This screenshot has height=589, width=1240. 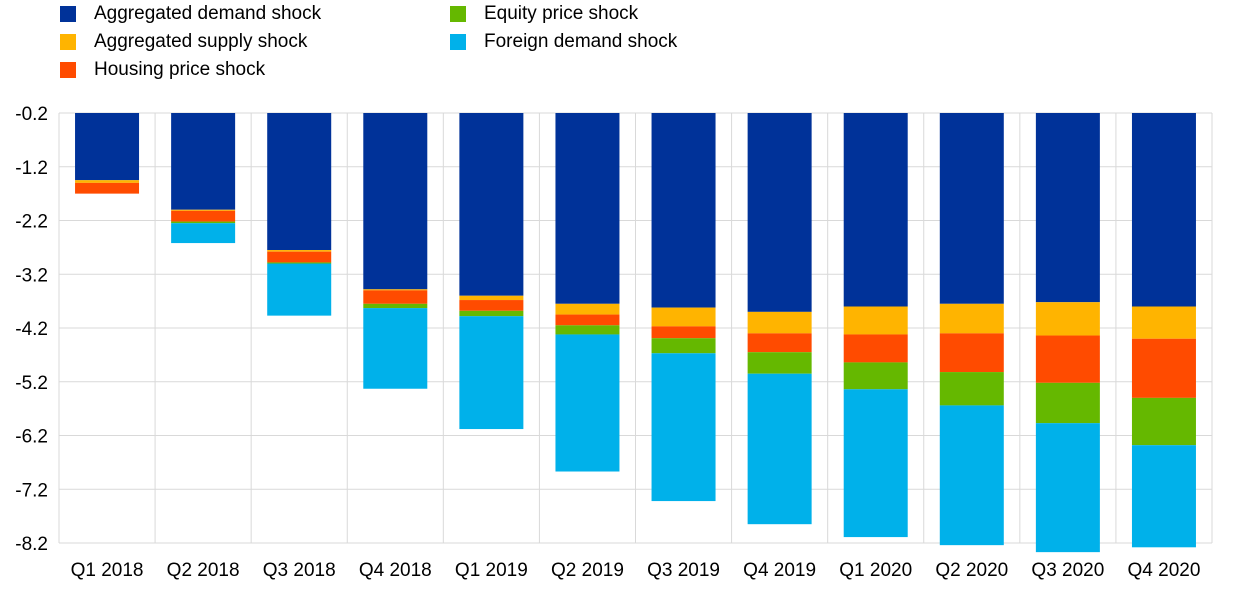 I want to click on legend-label-equity-price: Equity price shock, so click(x=561, y=13).